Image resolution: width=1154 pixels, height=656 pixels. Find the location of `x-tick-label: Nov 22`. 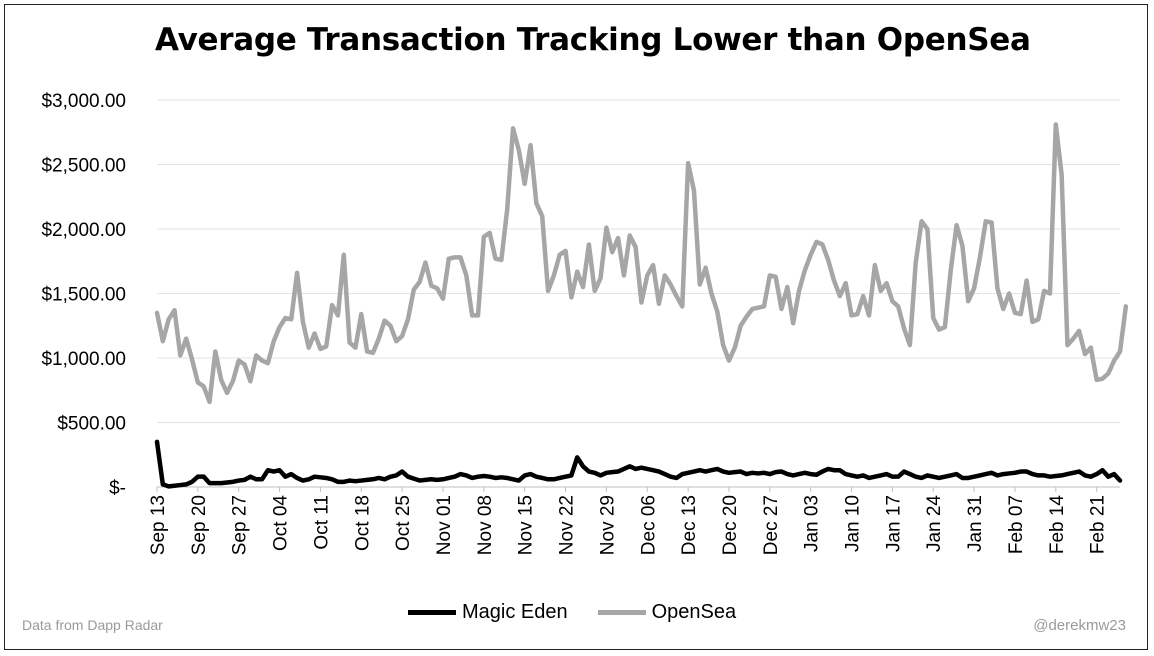

x-tick-label: Nov 22 is located at coordinates (567, 525).